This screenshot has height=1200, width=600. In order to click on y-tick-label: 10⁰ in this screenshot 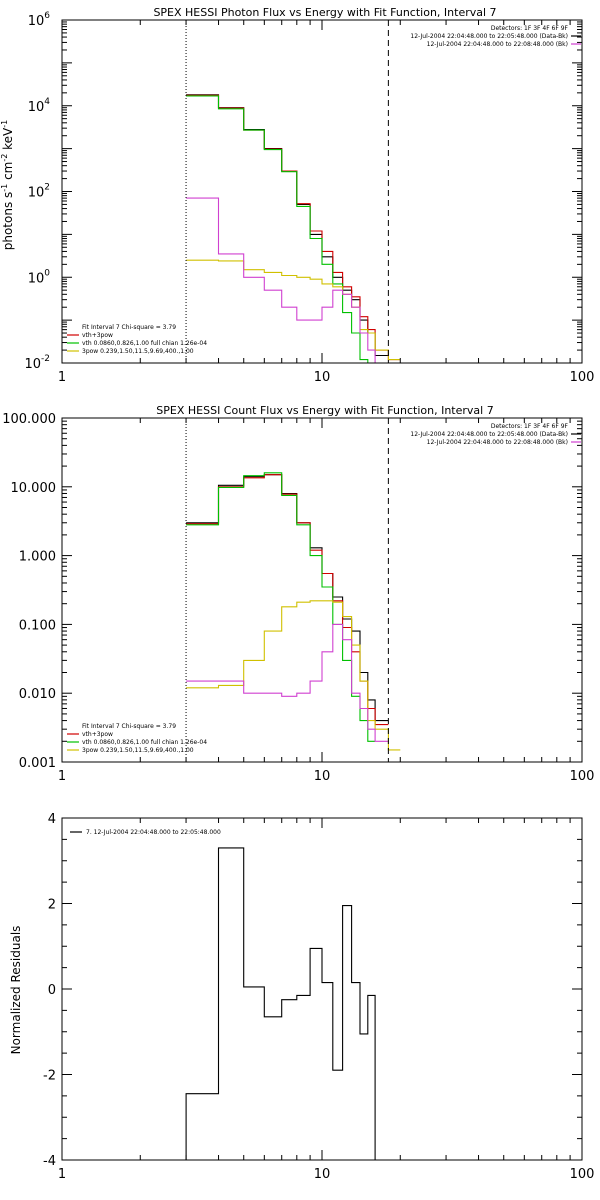, I will do `click(39, 277)`.